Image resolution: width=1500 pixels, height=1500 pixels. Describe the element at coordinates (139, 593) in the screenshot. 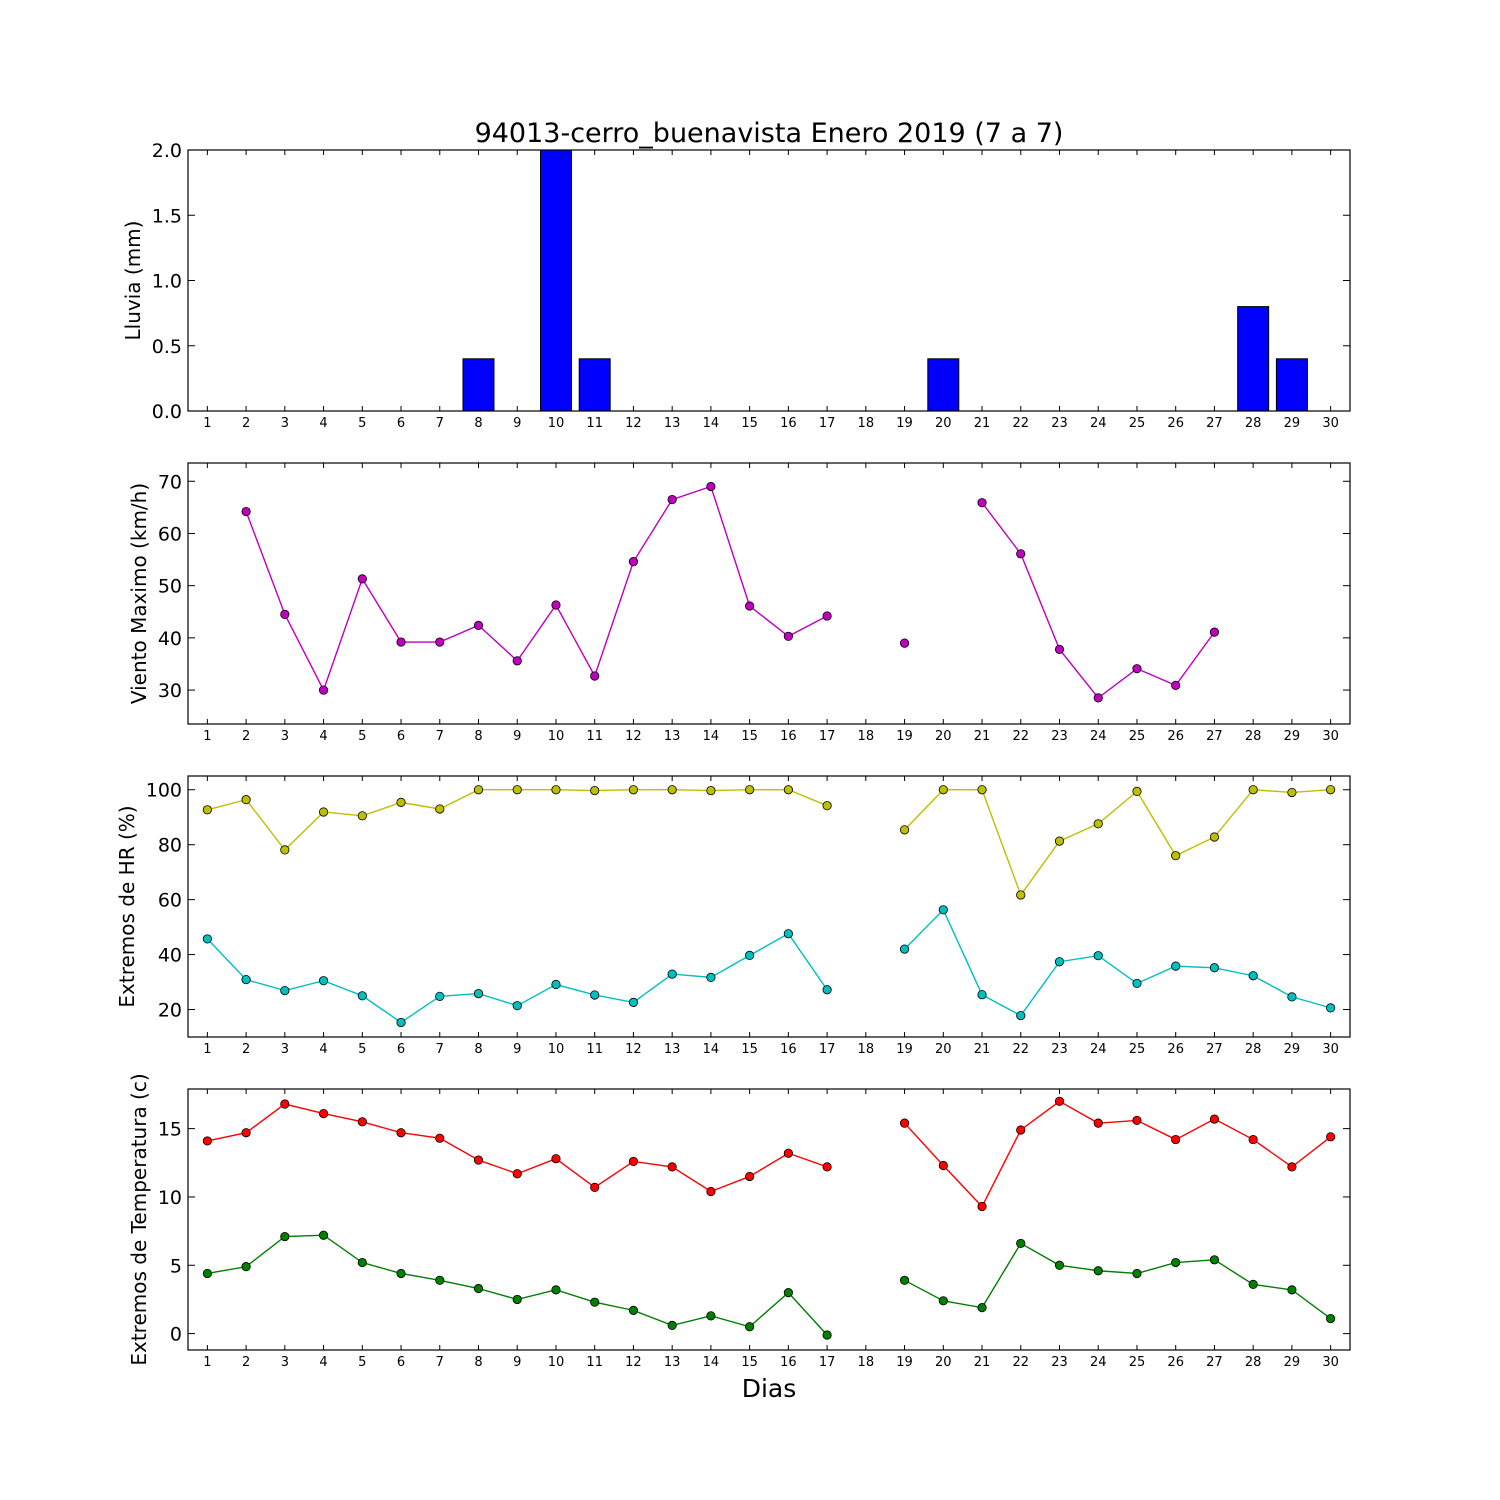

I see `y-axis-label: Viento Maximo (km/h)` at that location.